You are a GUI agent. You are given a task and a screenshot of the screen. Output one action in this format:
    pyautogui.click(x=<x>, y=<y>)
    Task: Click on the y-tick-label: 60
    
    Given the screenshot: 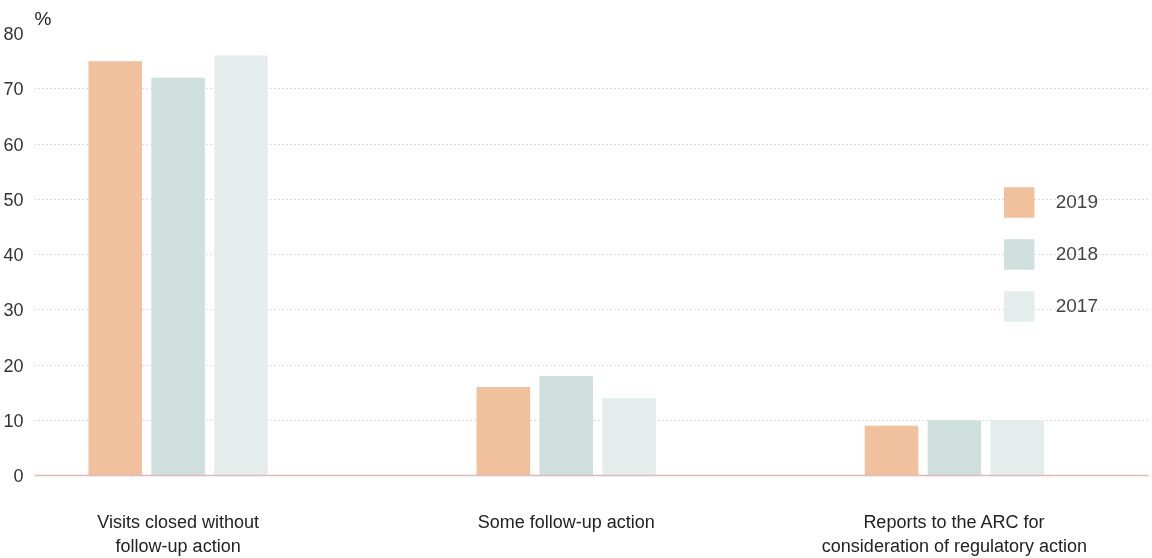 What is the action you would take?
    pyautogui.click(x=13, y=144)
    